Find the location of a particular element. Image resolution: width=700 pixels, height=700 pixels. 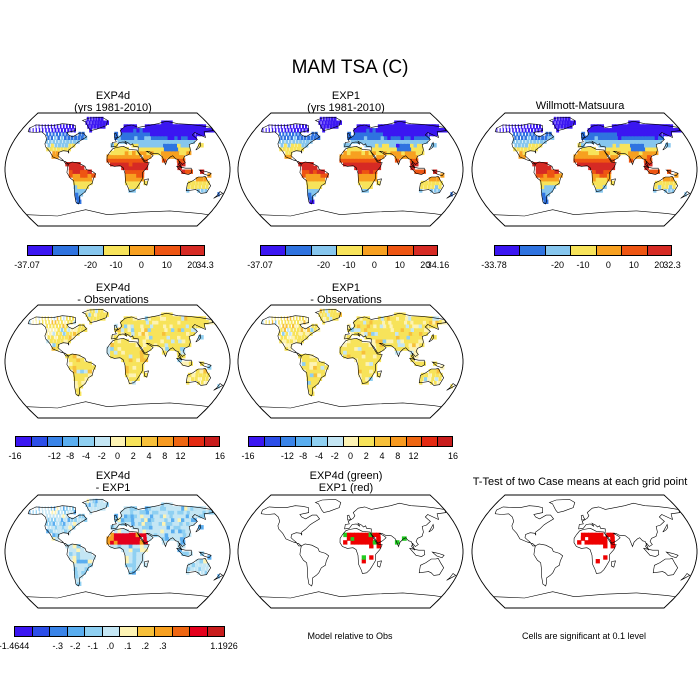

coastline-indonesia is located at coordinates (417, 362).